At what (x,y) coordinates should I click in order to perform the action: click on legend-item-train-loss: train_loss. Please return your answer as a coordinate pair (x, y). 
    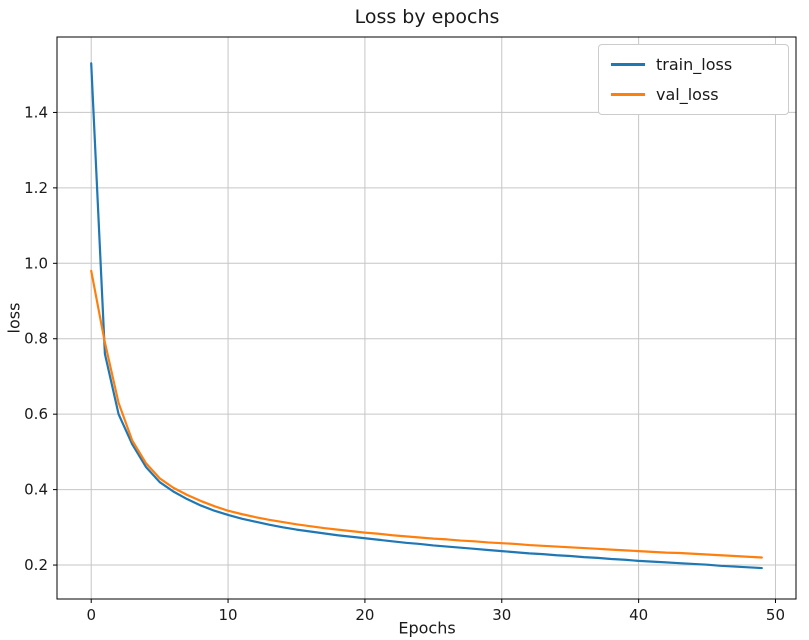
    Looking at the image, I should click on (693, 64).